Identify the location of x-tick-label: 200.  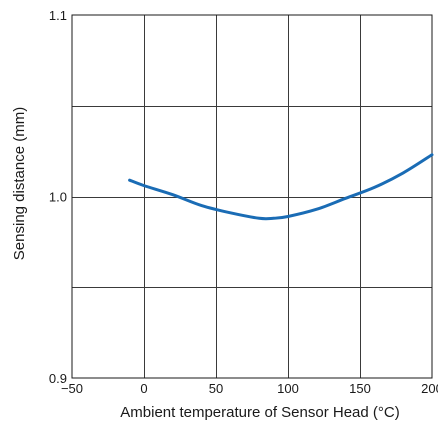
(429, 388).